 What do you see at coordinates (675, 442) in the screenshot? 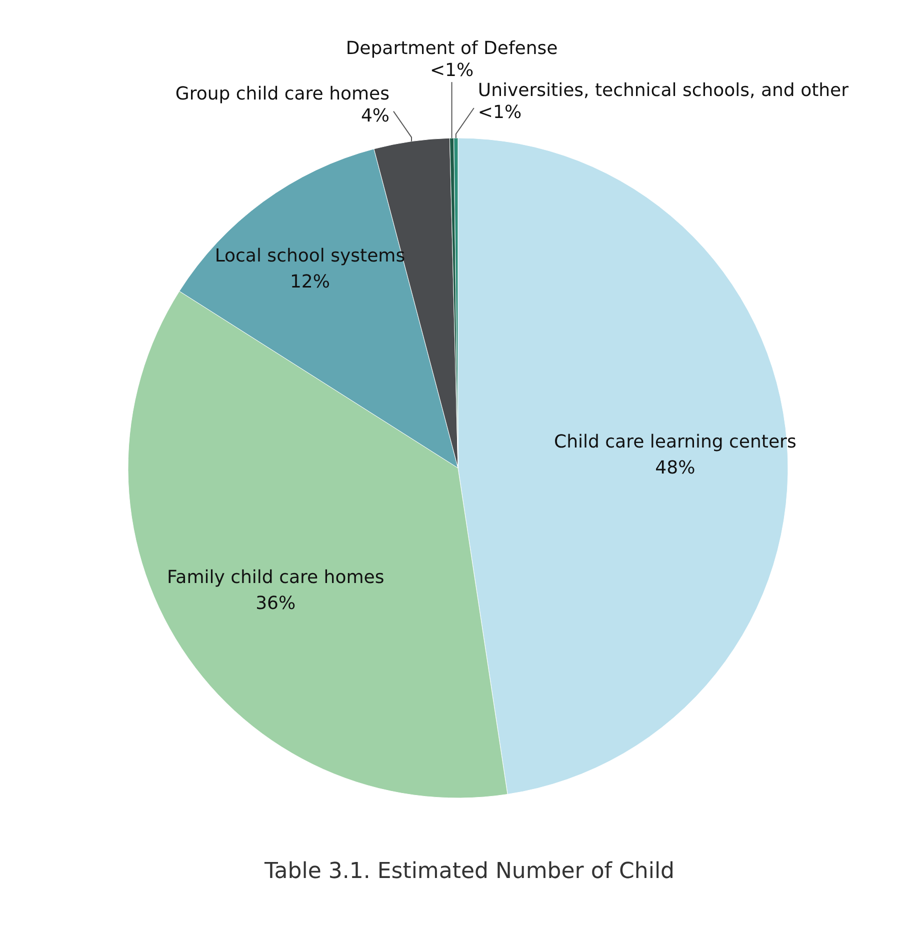
I see `slice-label: Child care learning centers` at bounding box center [675, 442].